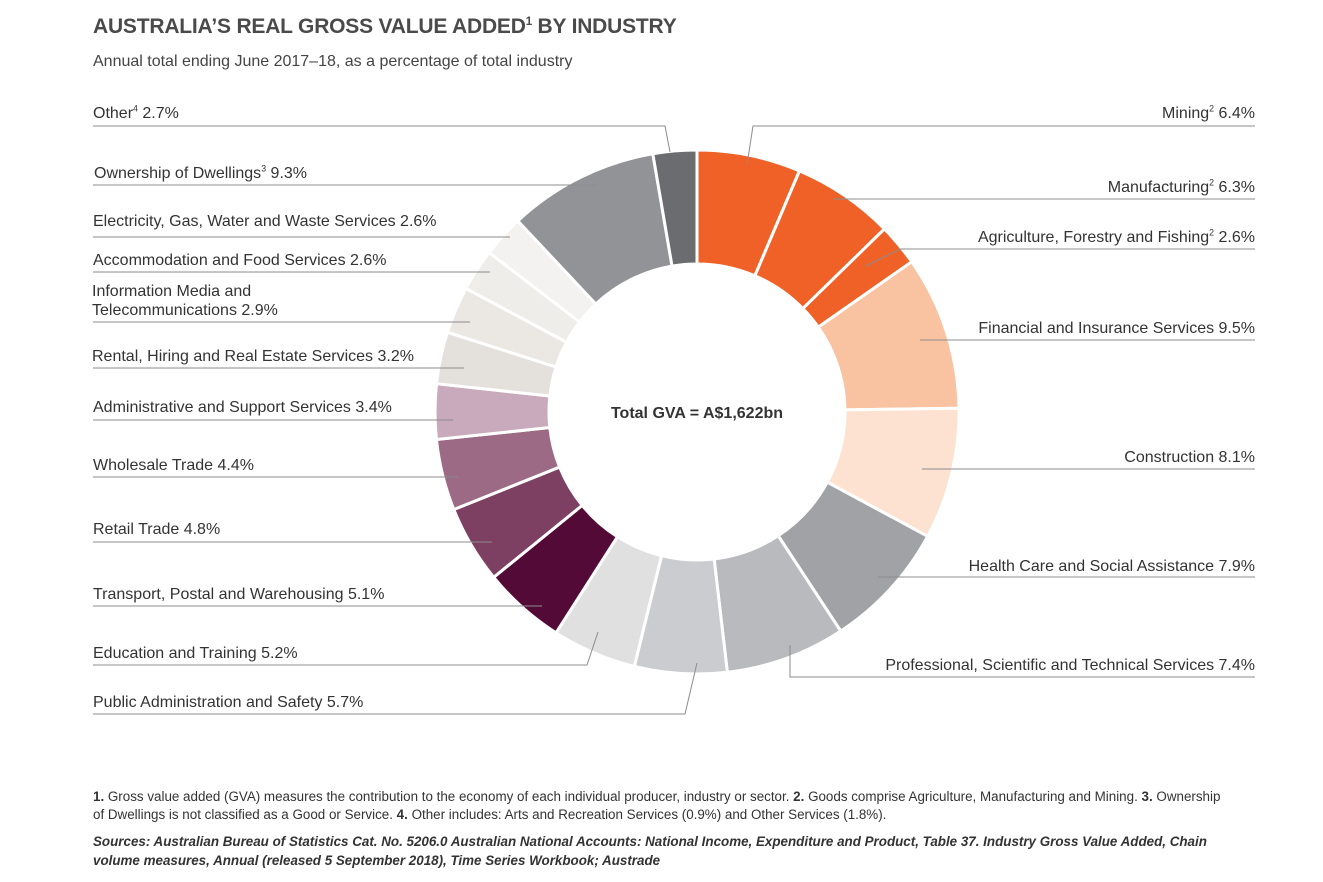 This screenshot has width=1323, height=882. I want to click on label-manufacturing: Manufacturing2 6.3%, so click(1181, 186).